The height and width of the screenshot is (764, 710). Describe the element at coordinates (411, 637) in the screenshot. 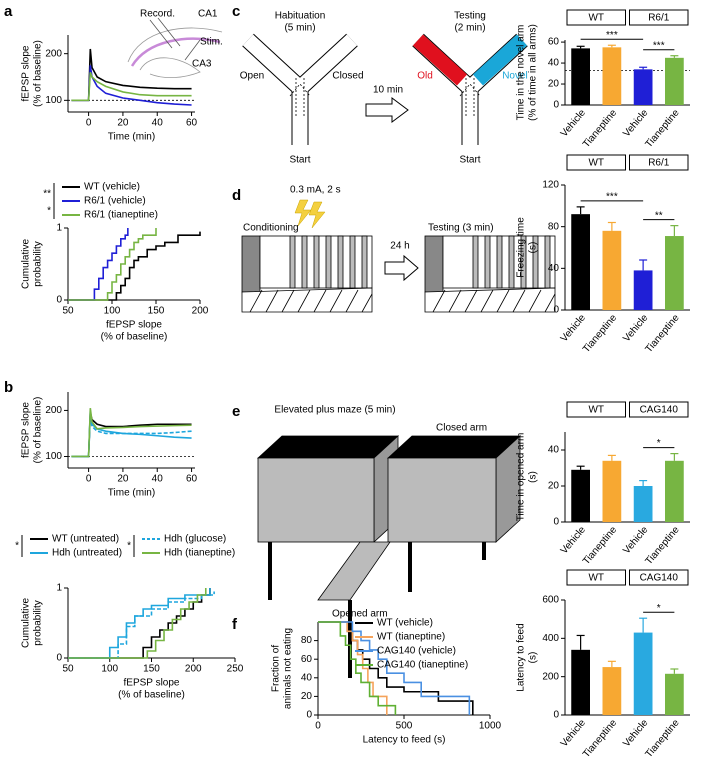

I see `legend-label: WT (tianeptine)` at that location.